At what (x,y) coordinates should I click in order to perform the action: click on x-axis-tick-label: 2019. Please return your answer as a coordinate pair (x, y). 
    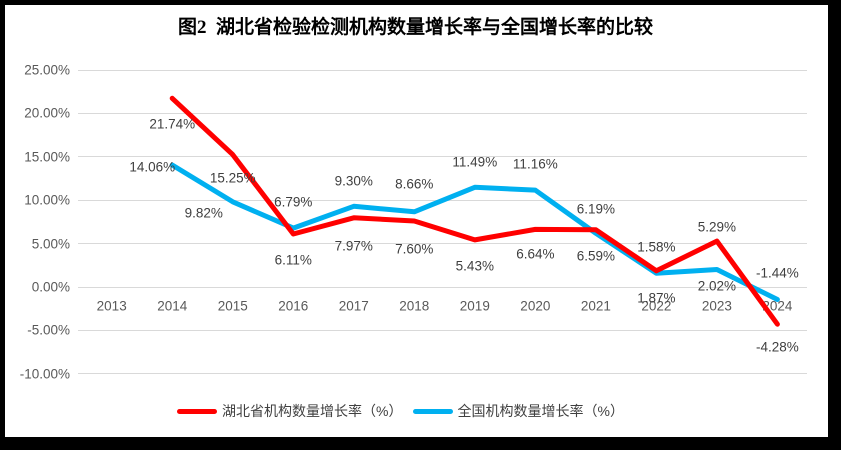
    Looking at the image, I should click on (474, 306).